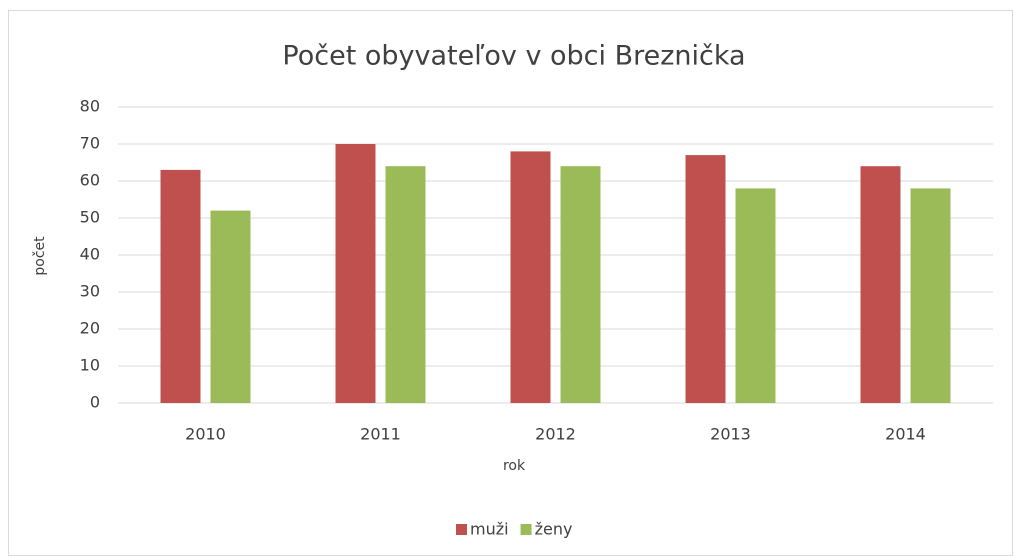  What do you see at coordinates (514, 466) in the screenshot?
I see `x-axis-label: rok` at bounding box center [514, 466].